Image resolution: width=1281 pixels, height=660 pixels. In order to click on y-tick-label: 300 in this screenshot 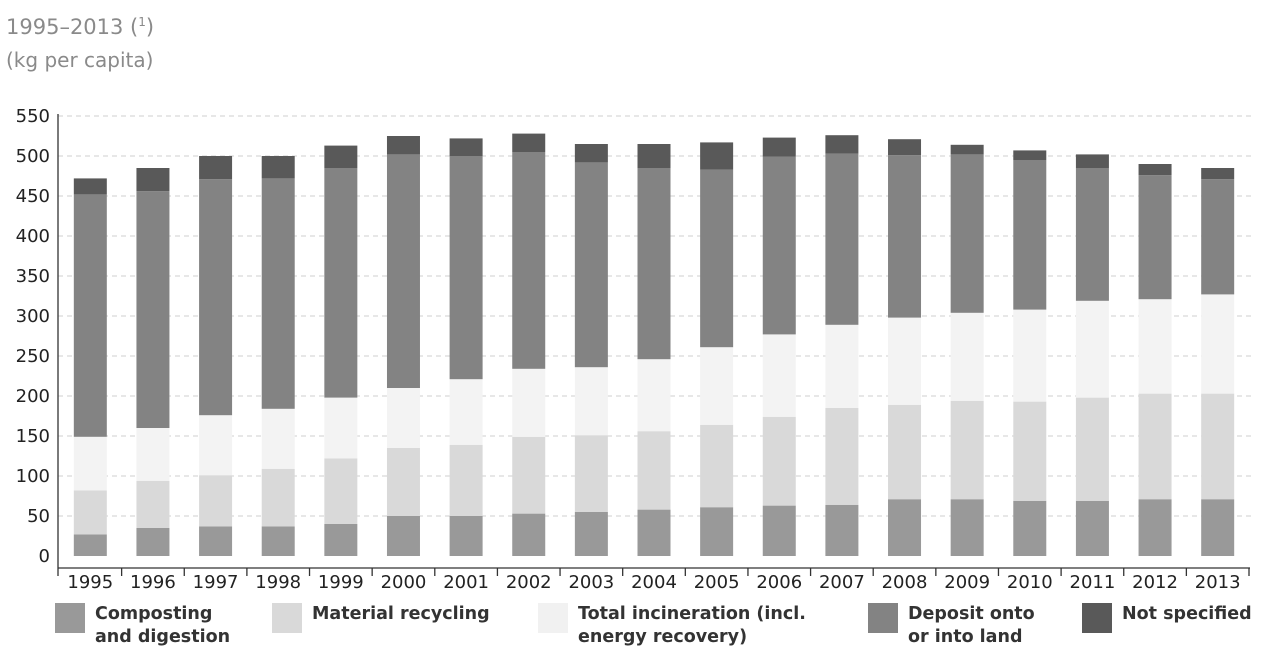, I will do `click(33, 316)`.